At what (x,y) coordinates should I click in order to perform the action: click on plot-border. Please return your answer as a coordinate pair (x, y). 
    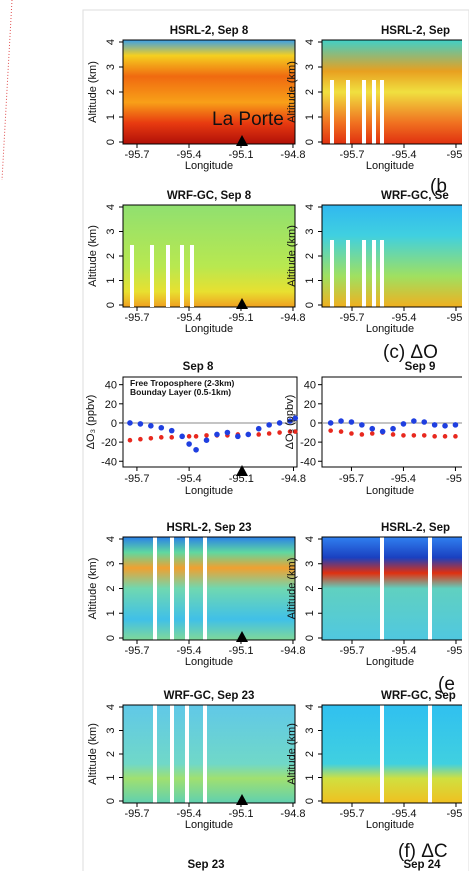
    Looking at the image, I should click on (210, 422).